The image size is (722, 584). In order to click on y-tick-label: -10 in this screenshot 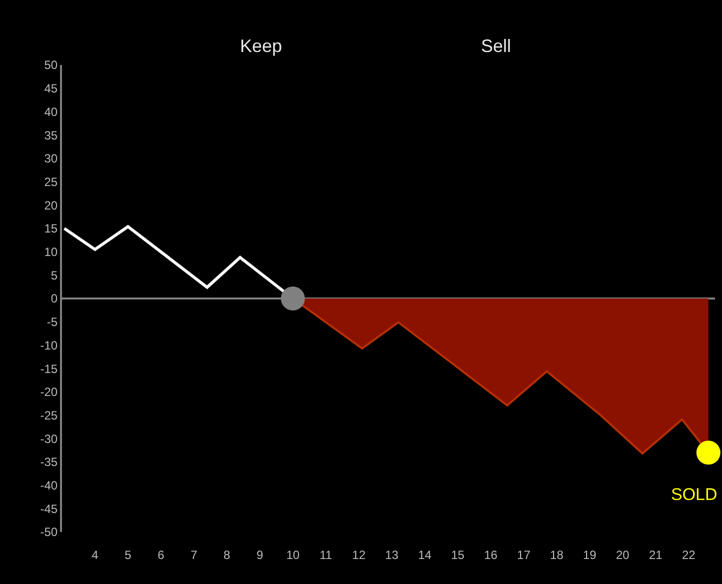, I will do `click(49, 345)`.